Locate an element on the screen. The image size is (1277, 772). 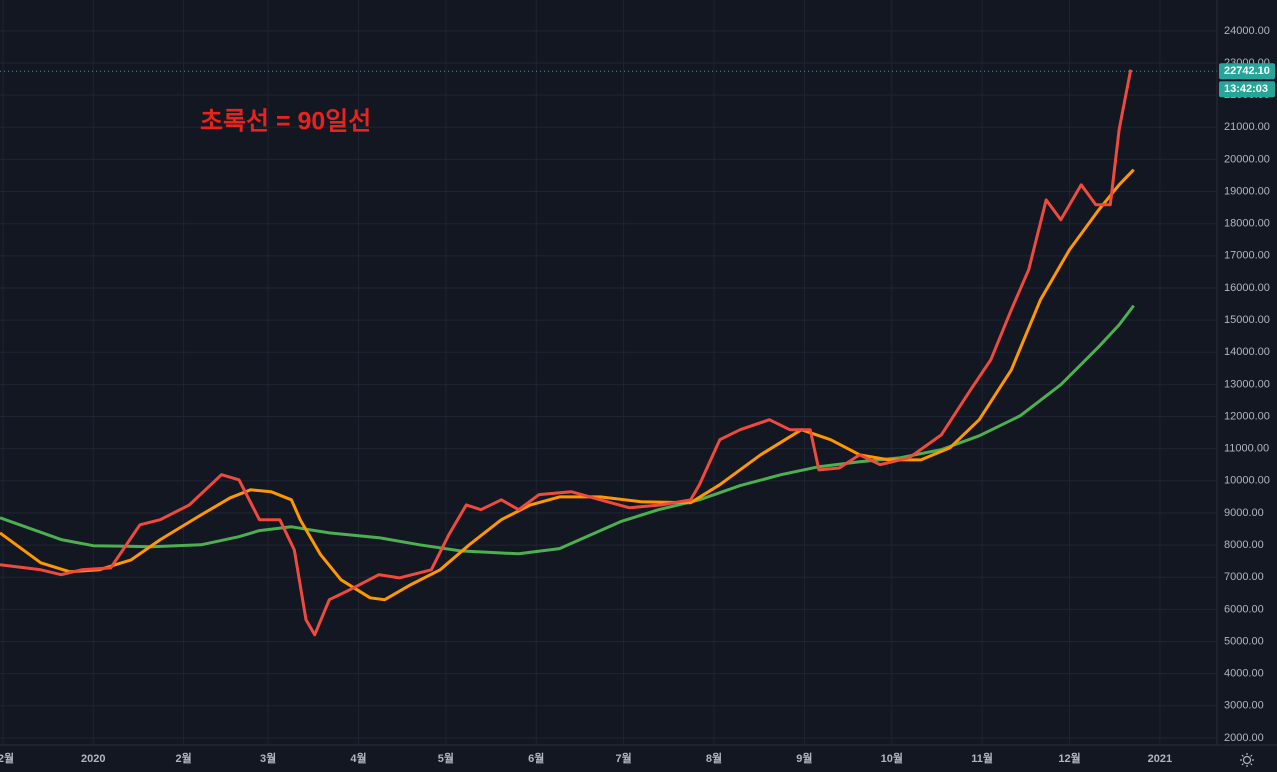
y-tick-label: 24000.00 is located at coordinates (1247, 31).